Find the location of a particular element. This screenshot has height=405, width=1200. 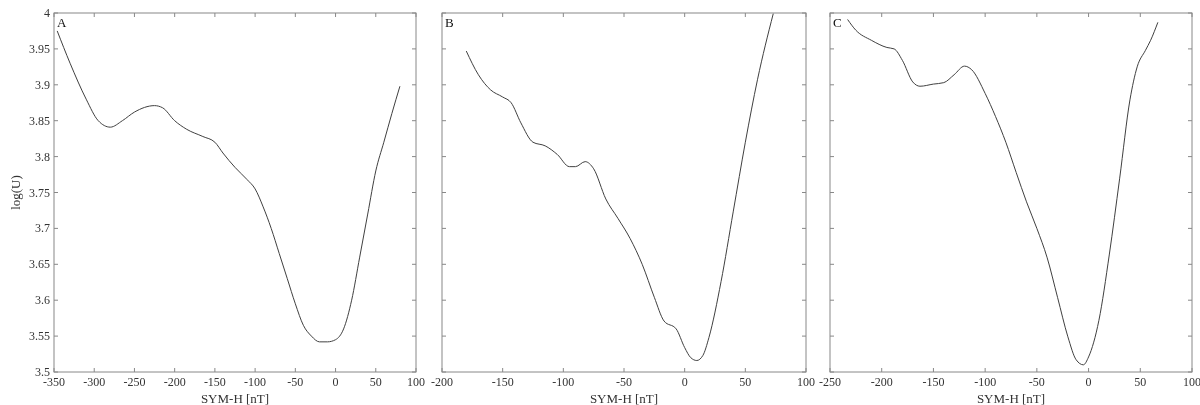

y-tick-label: 3.65 is located at coordinates (39, 264).